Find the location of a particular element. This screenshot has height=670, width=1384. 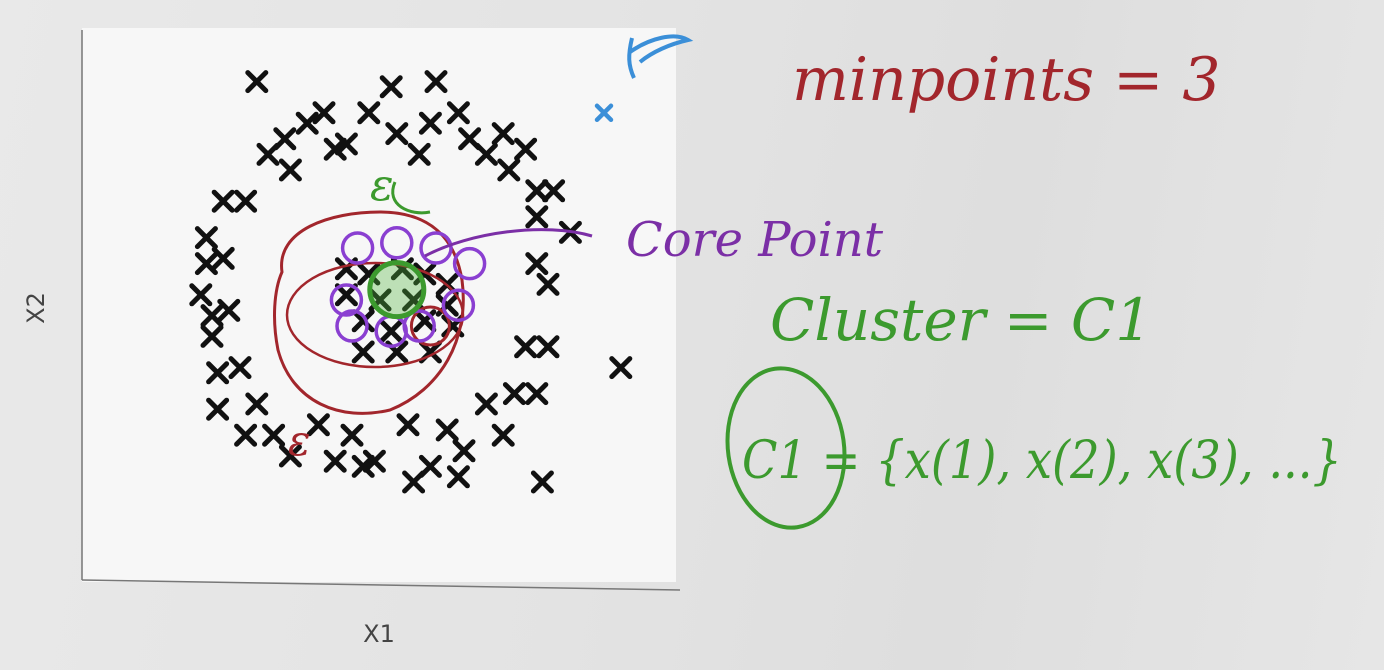

x-axis-label: X1 is located at coordinates (379, 634).